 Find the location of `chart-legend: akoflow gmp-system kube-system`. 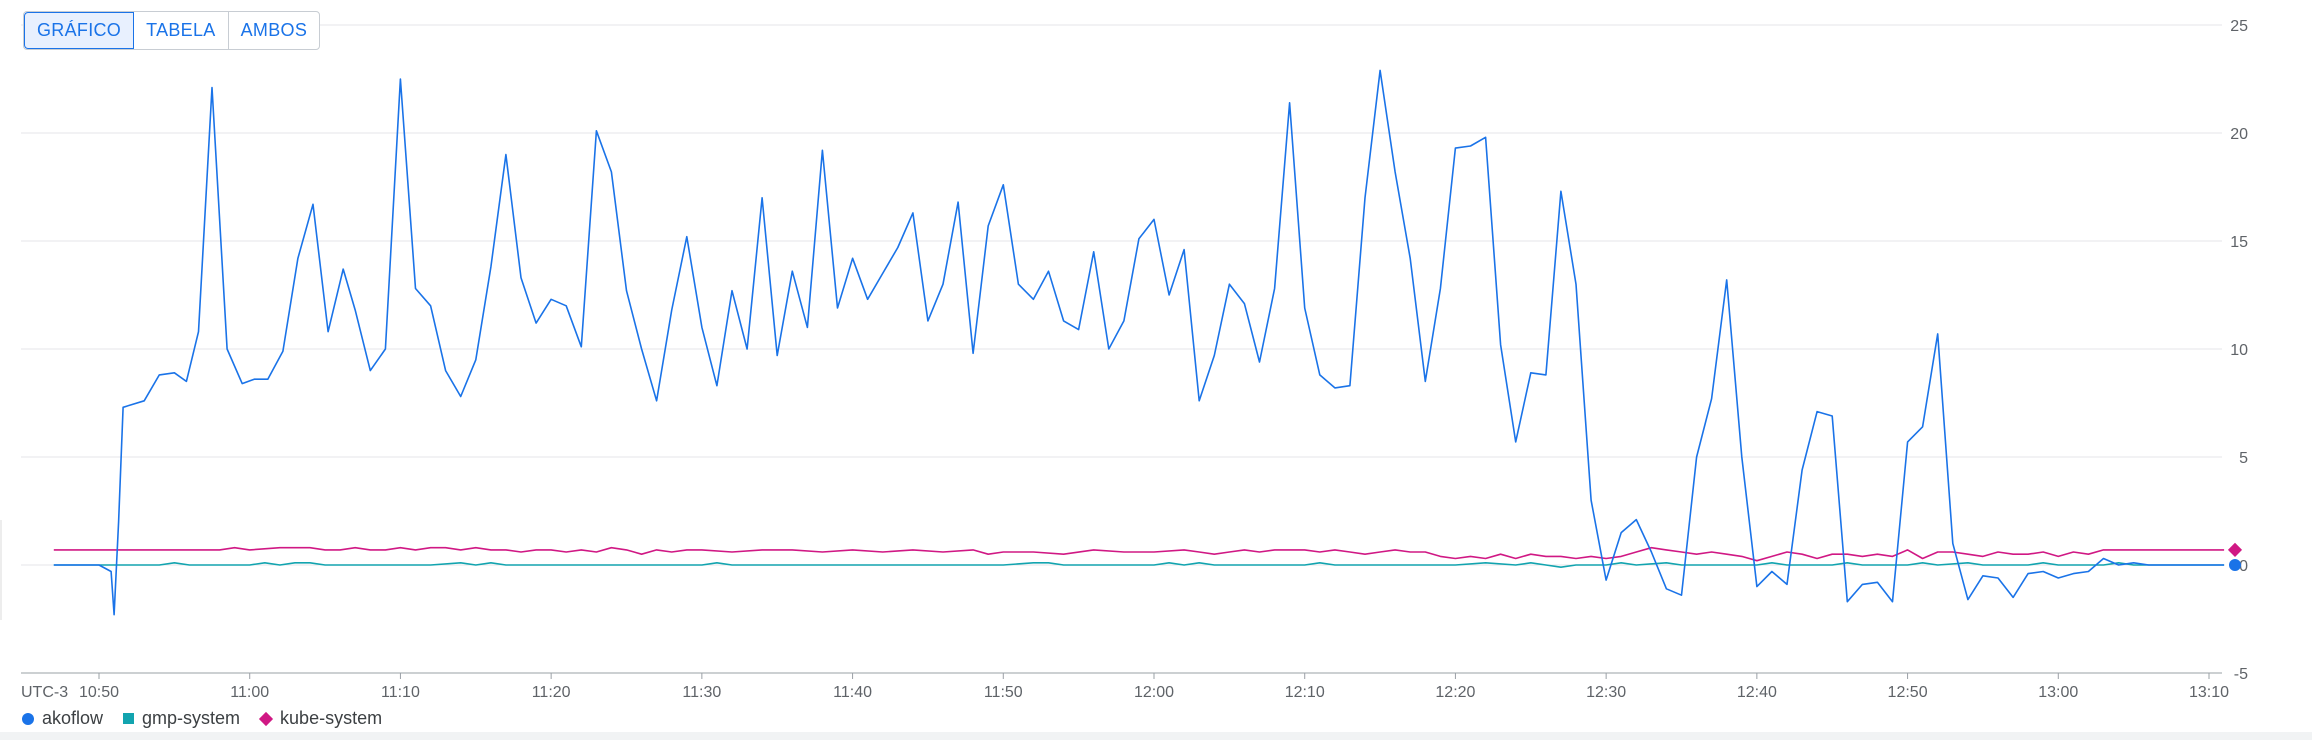

chart-legend: akoflow gmp-system kube-system is located at coordinates (202, 718).